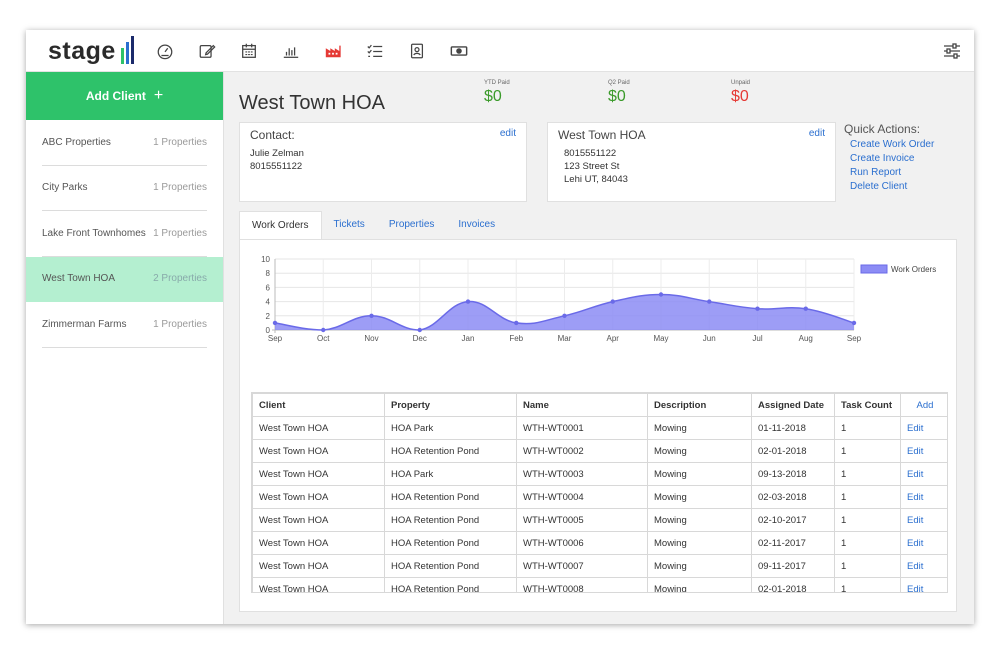  What do you see at coordinates (411, 224) in the screenshot?
I see `tab-properties: Properties` at bounding box center [411, 224].